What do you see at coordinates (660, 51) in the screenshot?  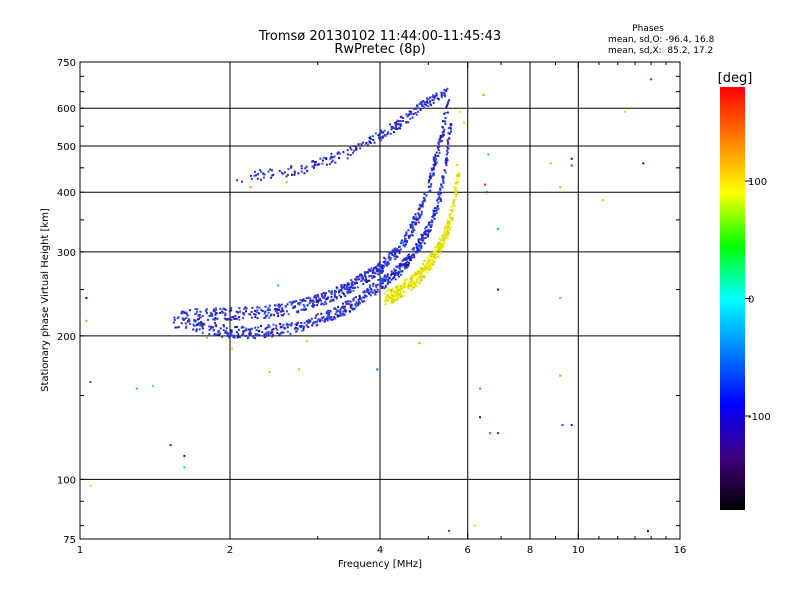 I see `stats-x-line: mean, sd,X: 85.2, 17.2` at bounding box center [660, 51].